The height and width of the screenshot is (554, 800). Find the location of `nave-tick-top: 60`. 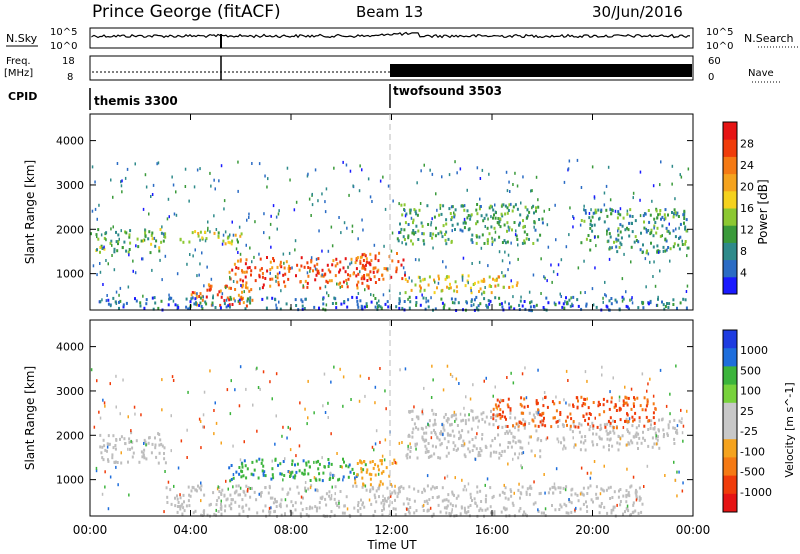

nave-tick-top: 60 is located at coordinates (714, 61).